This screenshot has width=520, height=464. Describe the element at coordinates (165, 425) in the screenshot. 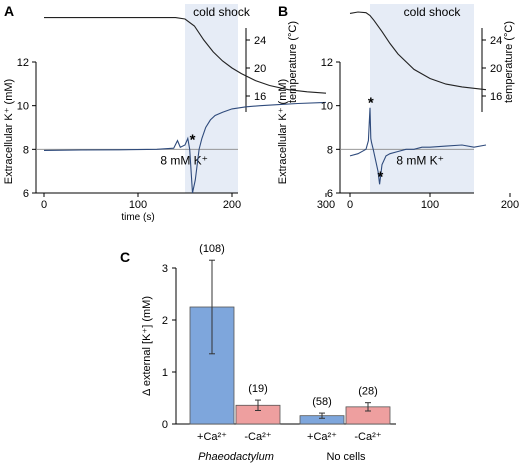

I see `y-tick-label: 0` at that location.